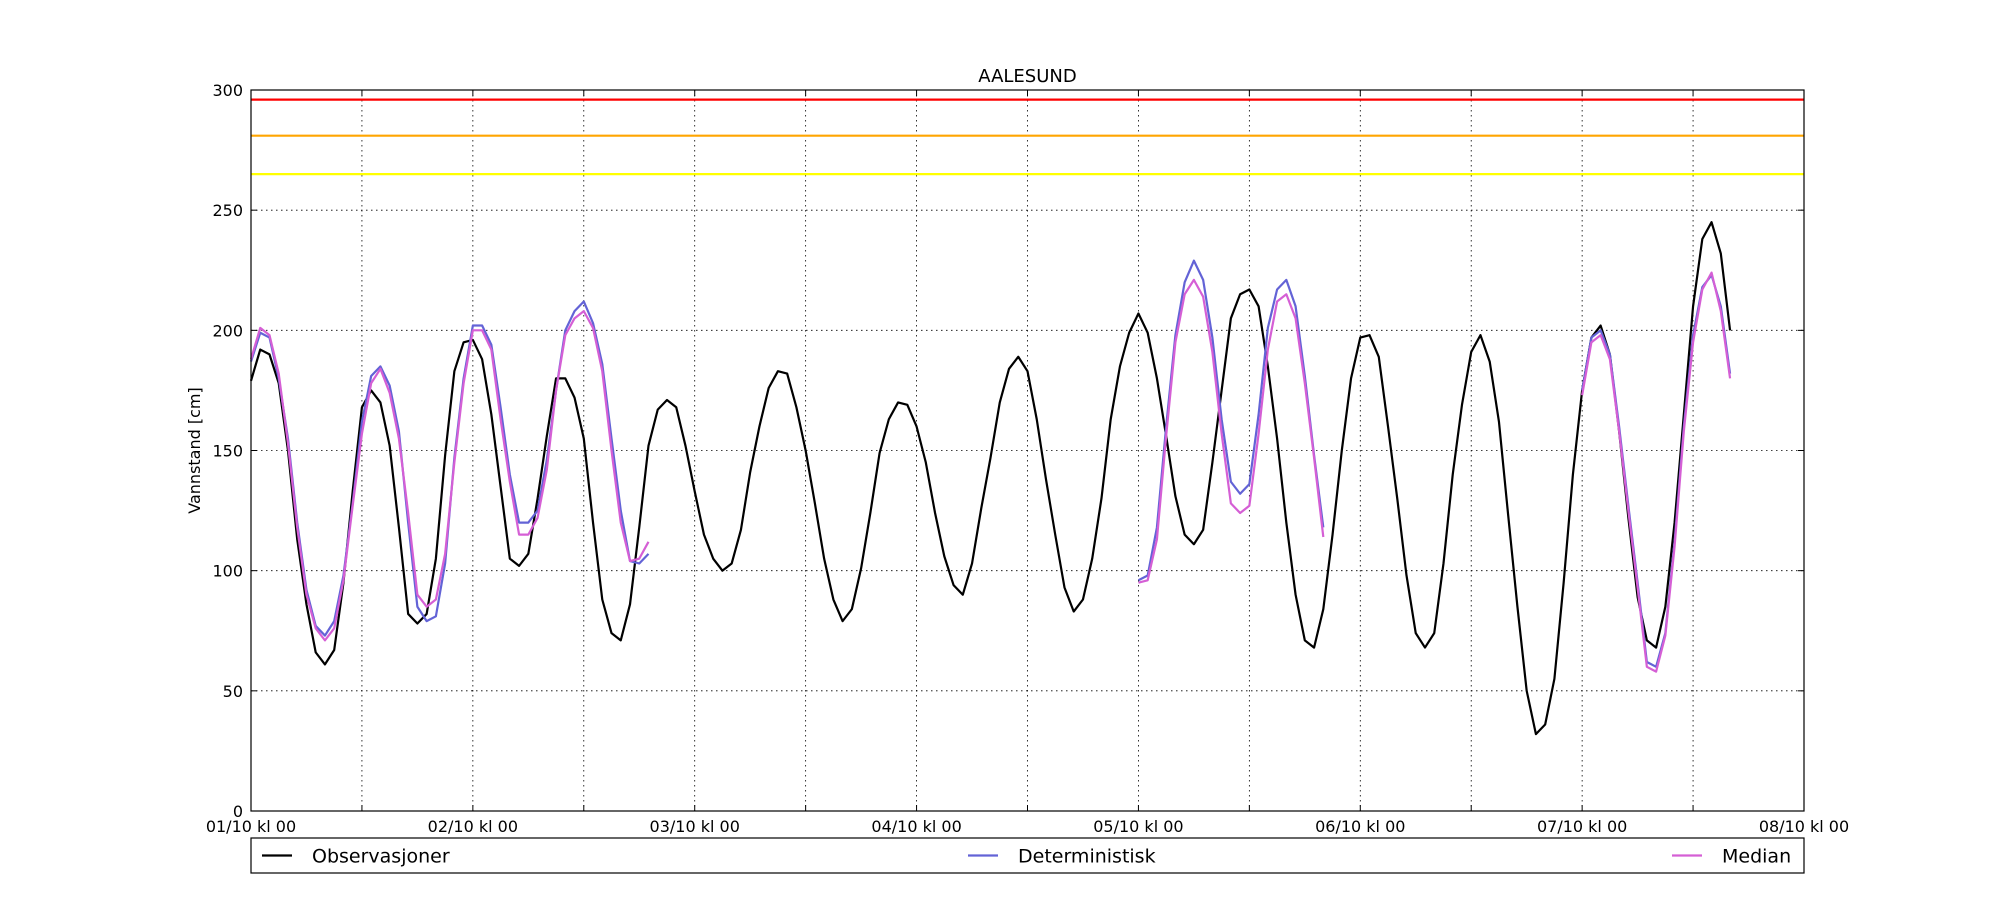  I want to click on legend-label: Deterministisk, so click(1087, 857).